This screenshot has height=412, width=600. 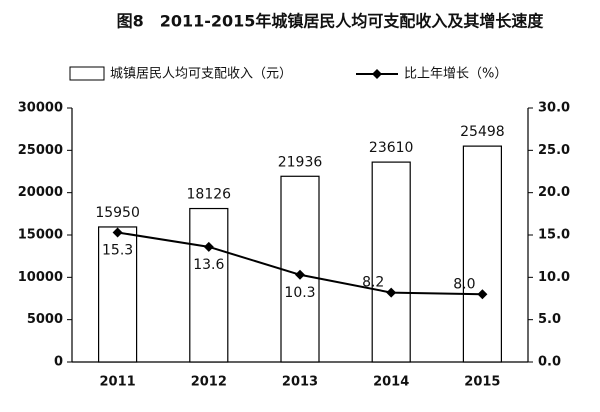 What do you see at coordinates (331, 21) in the screenshot?
I see `chart-title: 图8 2011-2015年城镇居民人均可支配收入及其增长速度` at bounding box center [331, 21].